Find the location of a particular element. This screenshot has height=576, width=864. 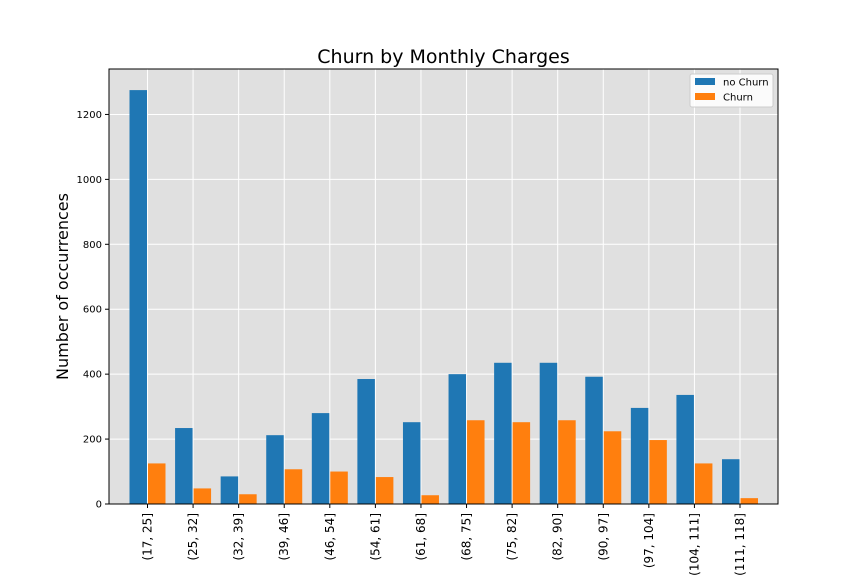

x-tick-label: (90, 97] is located at coordinates (603, 537).